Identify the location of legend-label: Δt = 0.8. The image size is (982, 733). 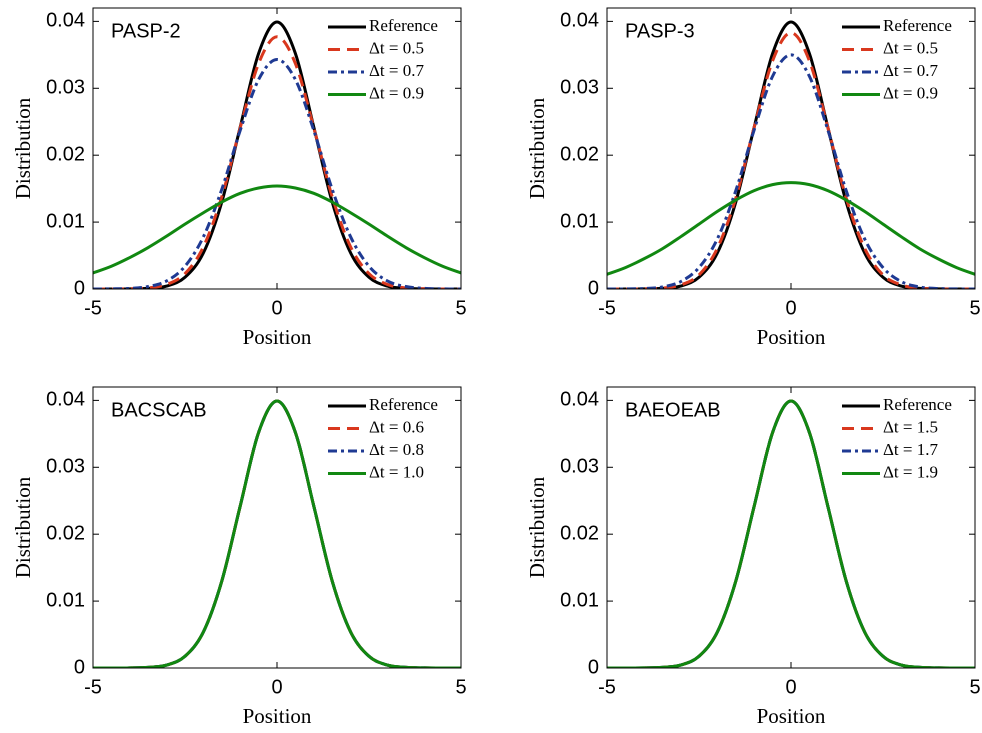
(396, 449).